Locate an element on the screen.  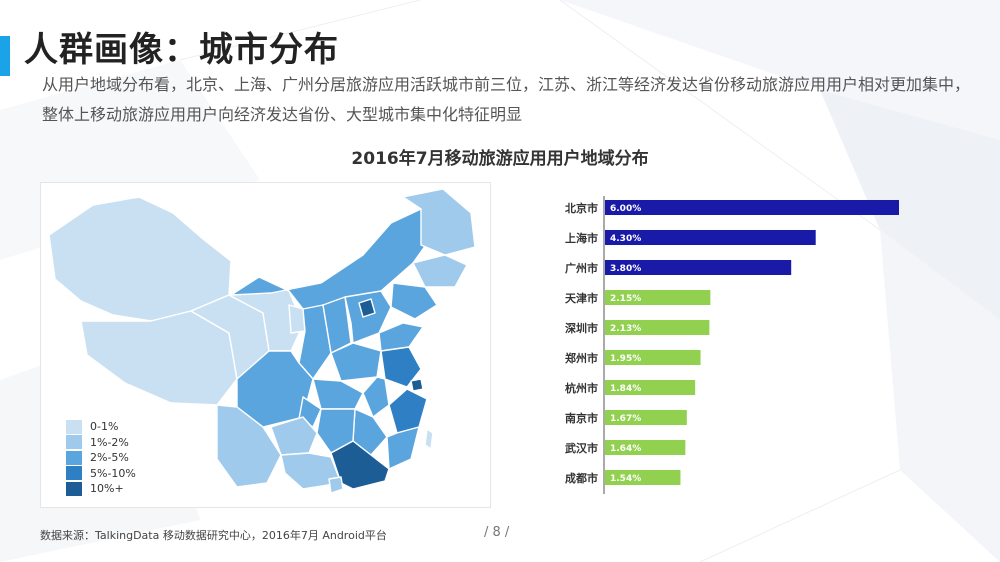
map-region-shanxi is located at coordinates (337, 325).